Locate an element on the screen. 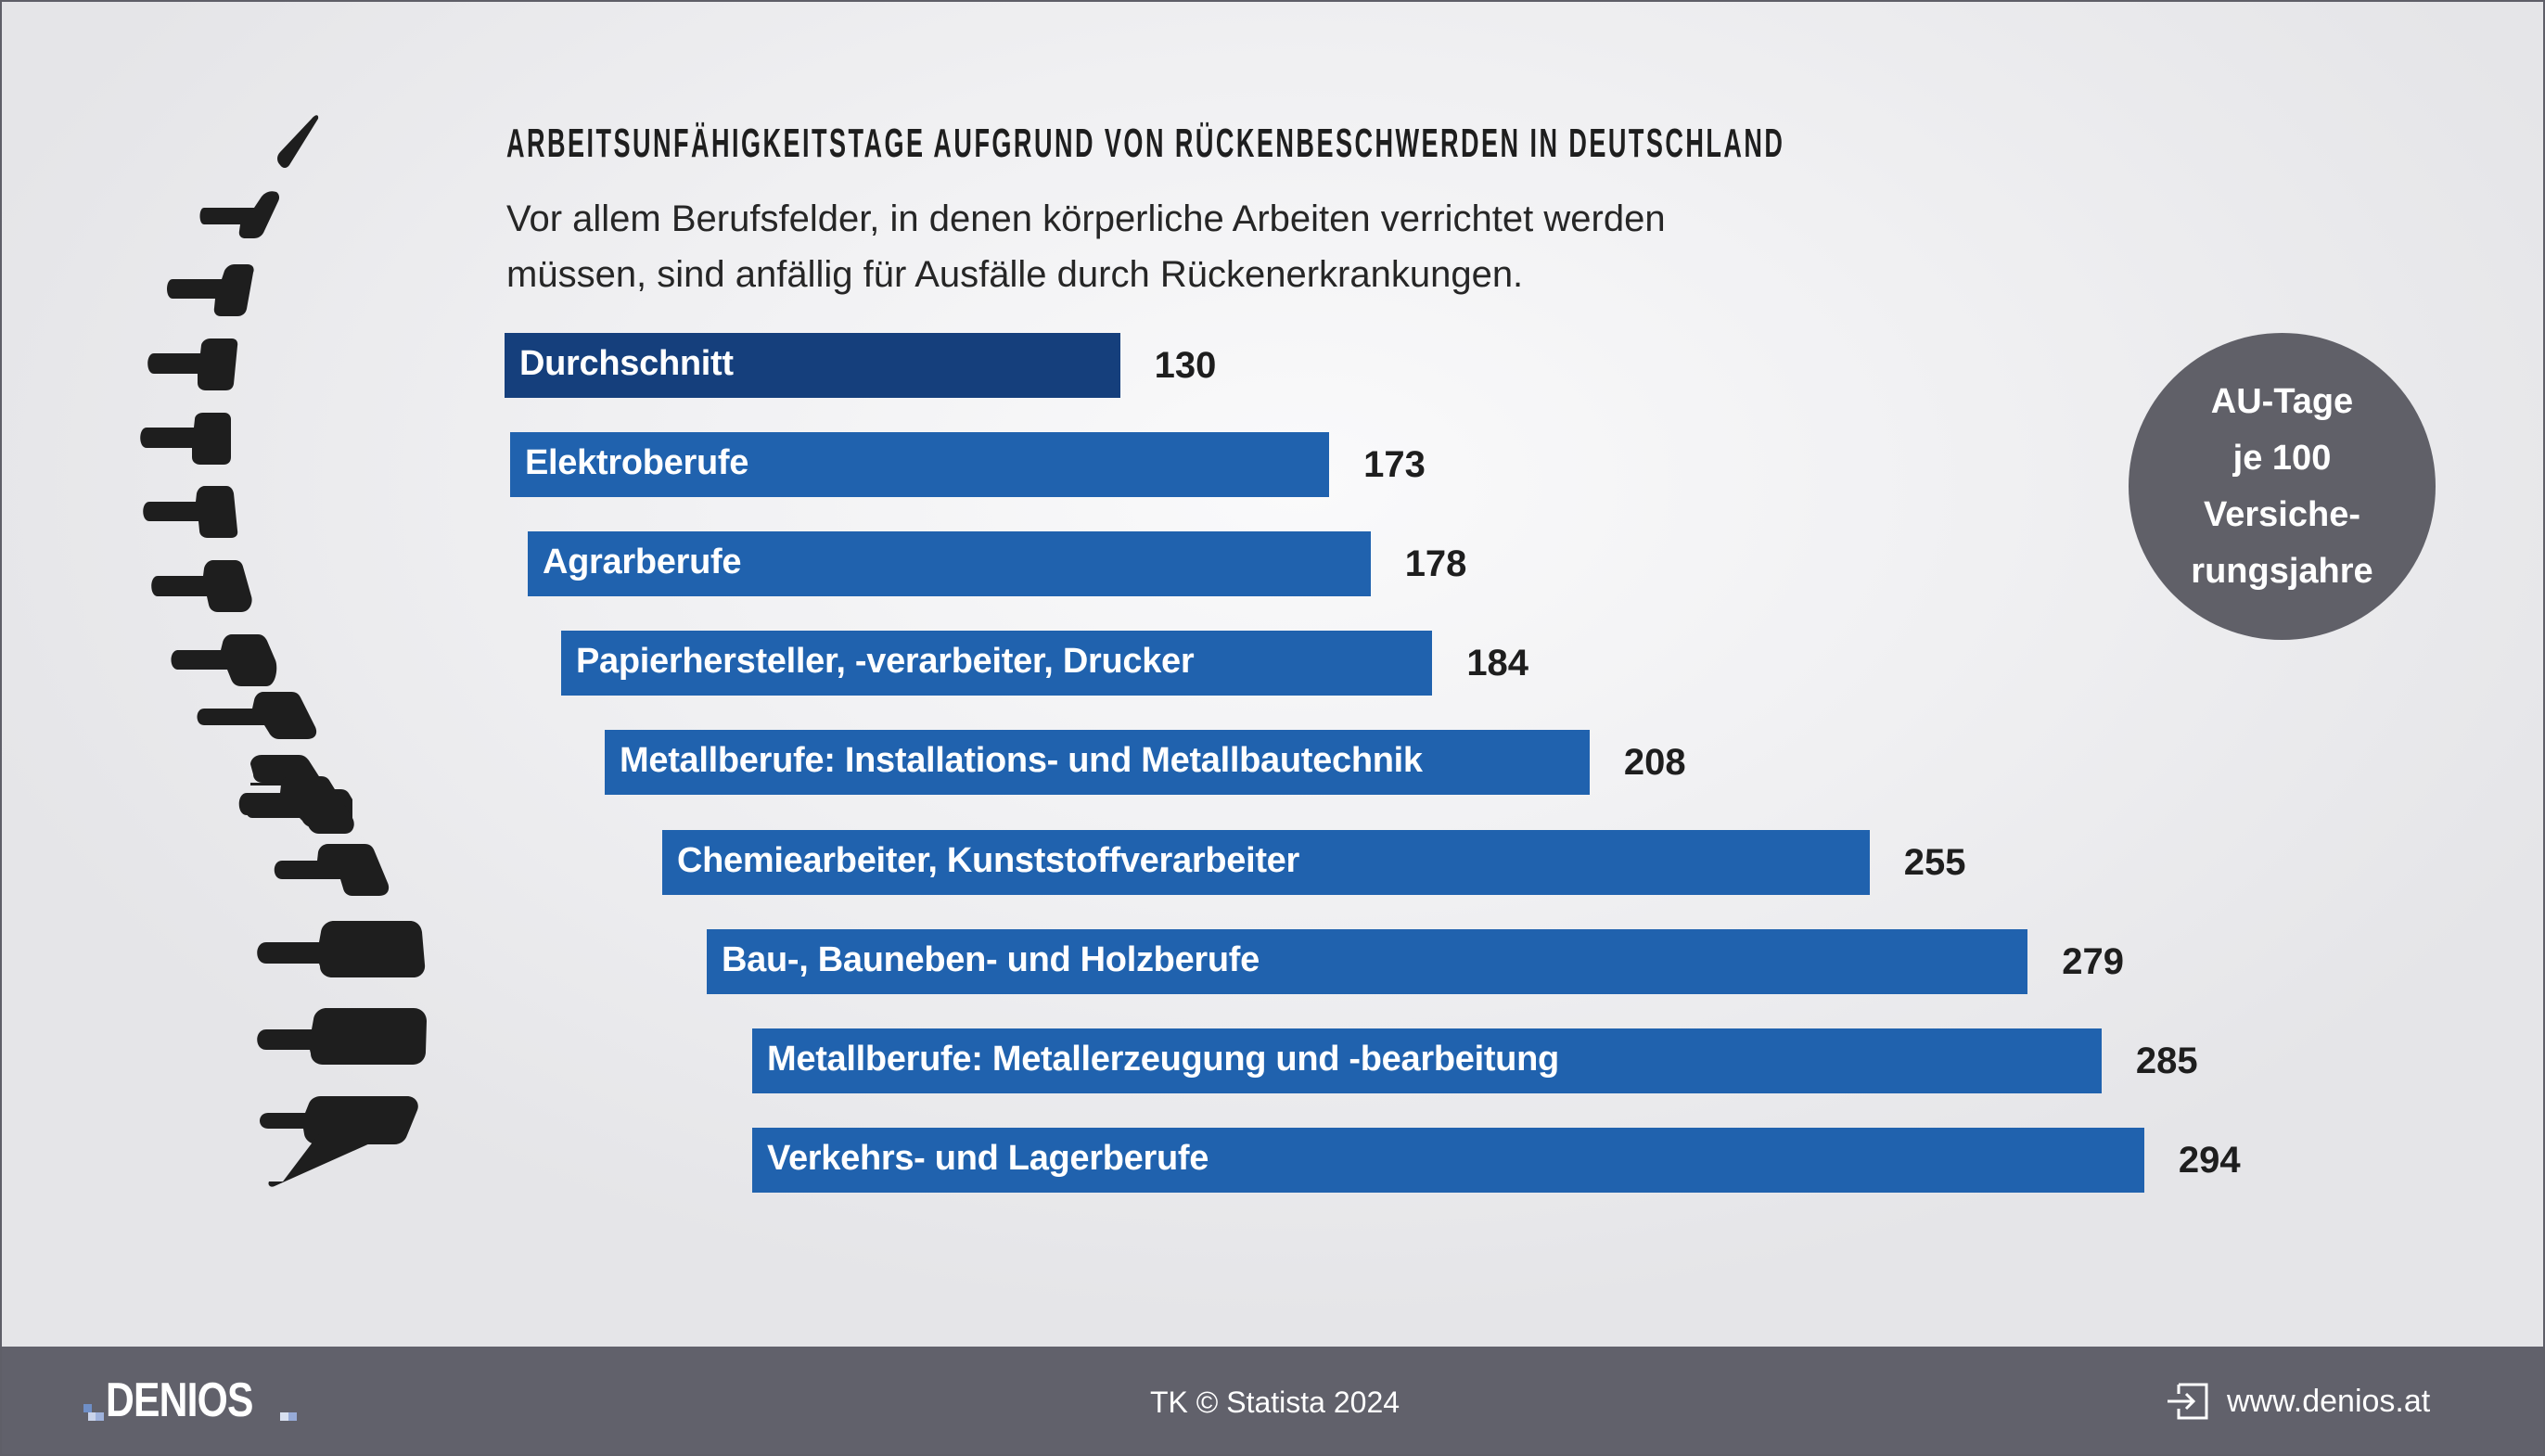 This screenshot has height=1456, width=2545. bar: Agrarberufe is located at coordinates (950, 564).